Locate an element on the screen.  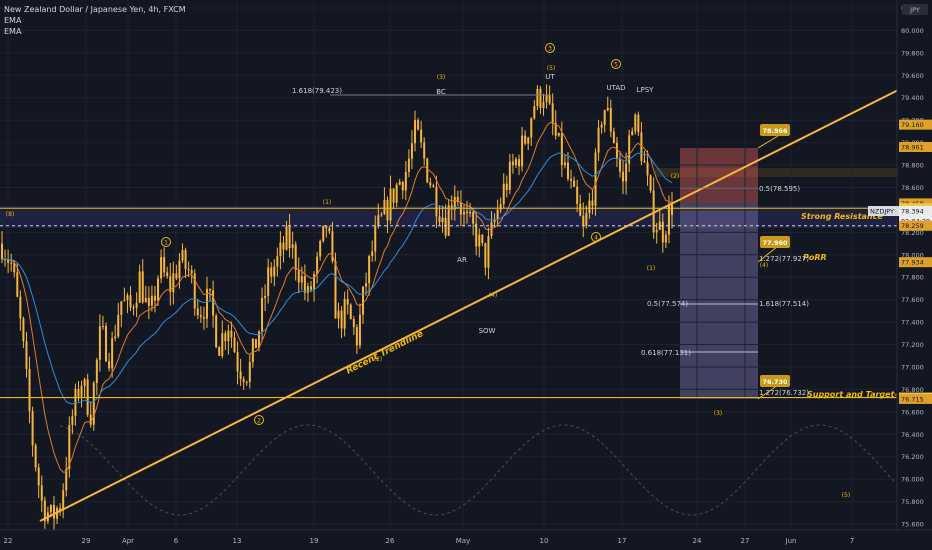
time-tick-10: 24 is located at coordinates (697, 541).